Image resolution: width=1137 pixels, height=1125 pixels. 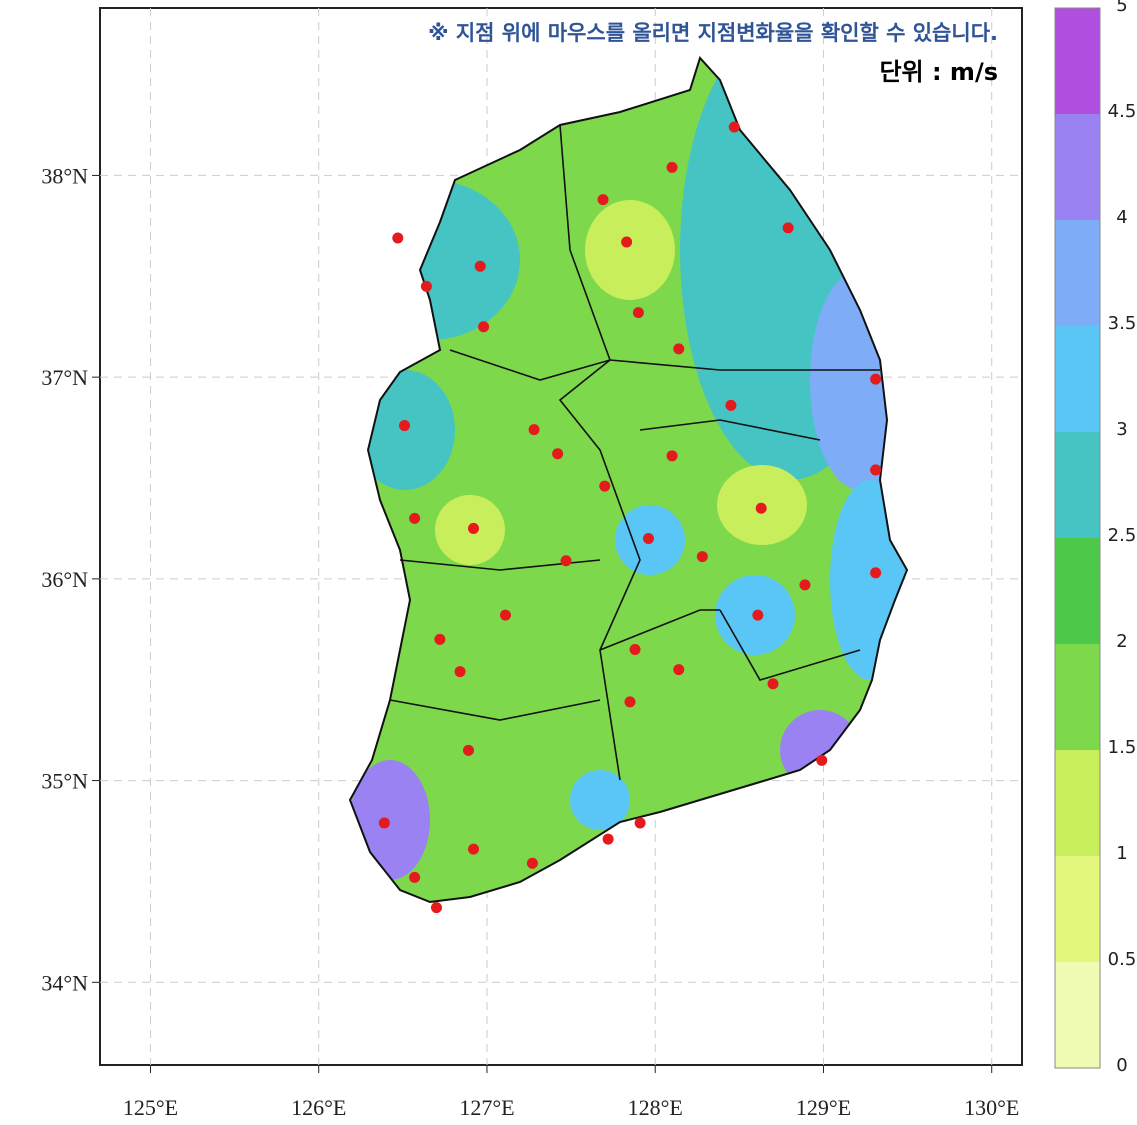 What do you see at coordinates (150, 1107) in the screenshot?
I see `x-tick-label: 125°E` at bounding box center [150, 1107].